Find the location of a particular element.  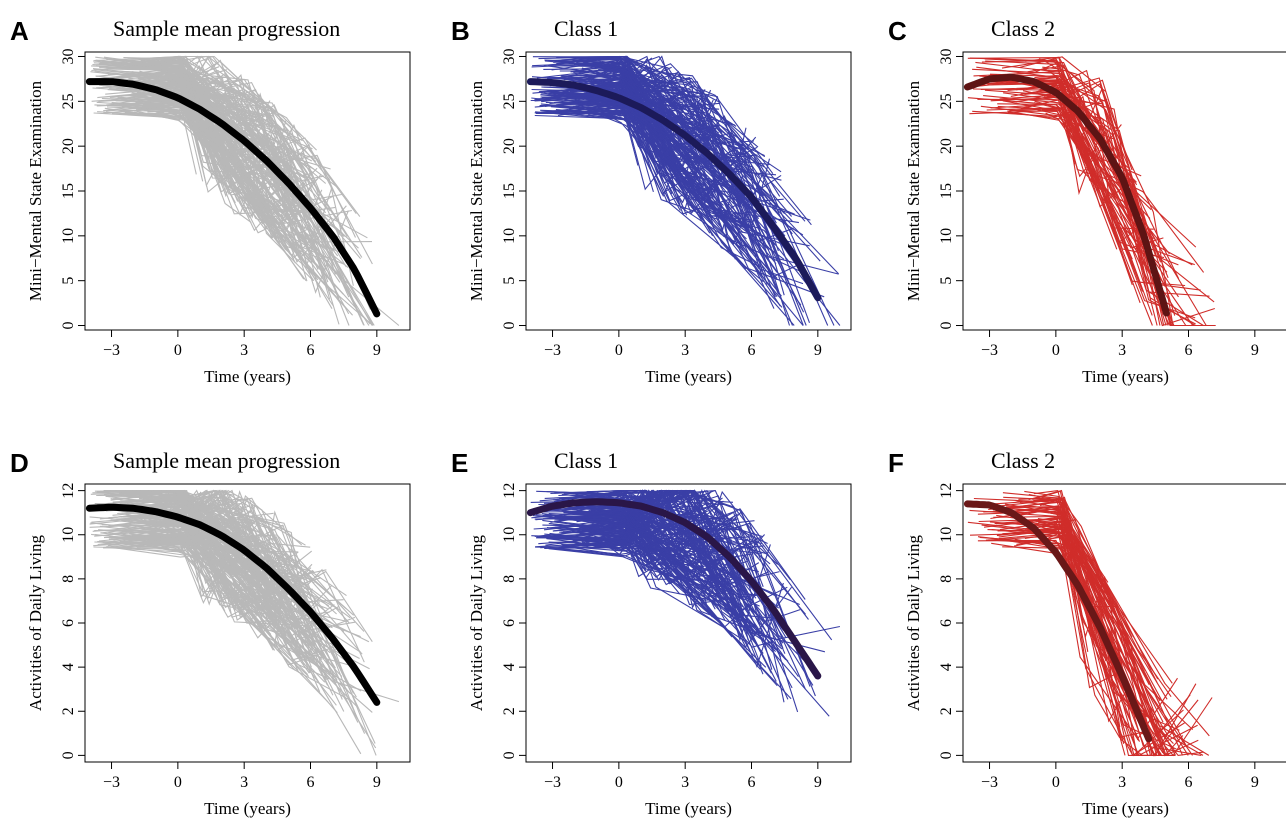

individual-trajectories-d is located at coordinates (244, 622).